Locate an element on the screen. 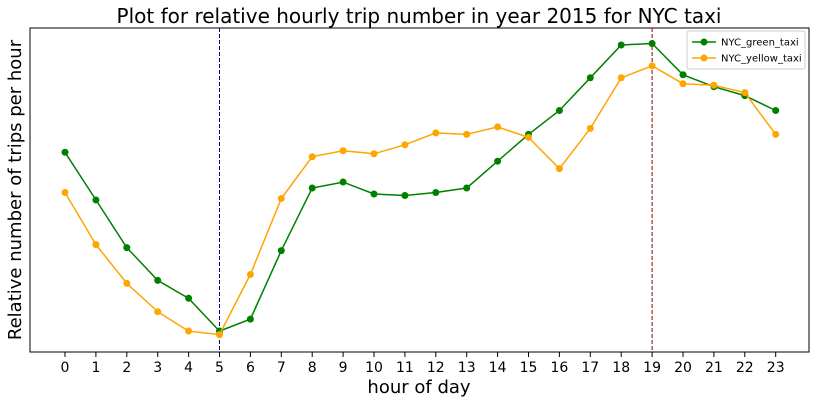  x-tick-label: 22 is located at coordinates (745, 368).